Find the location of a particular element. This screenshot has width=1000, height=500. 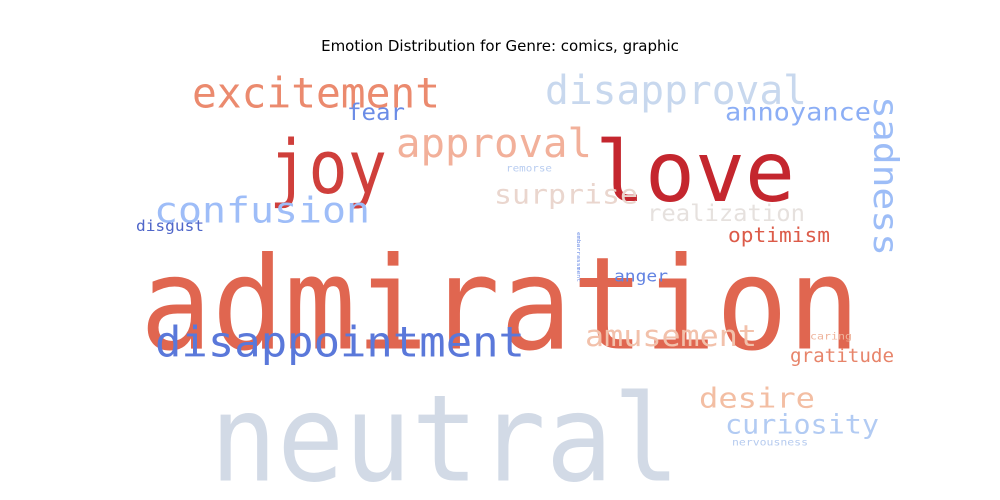

word-desire: desire is located at coordinates (757, 398).